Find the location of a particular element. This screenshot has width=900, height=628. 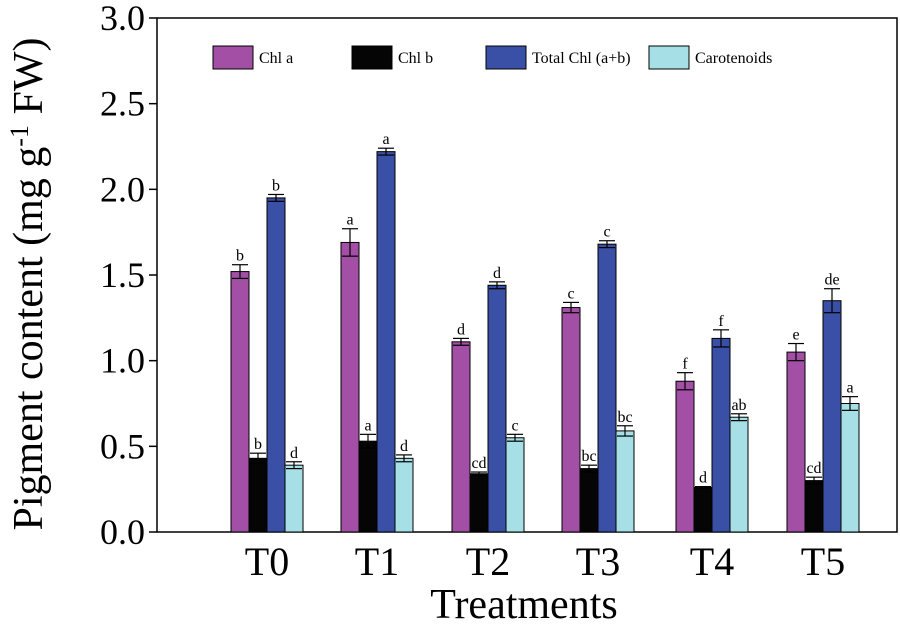

y-tick-label: 3.0 is located at coordinates (122, 19).